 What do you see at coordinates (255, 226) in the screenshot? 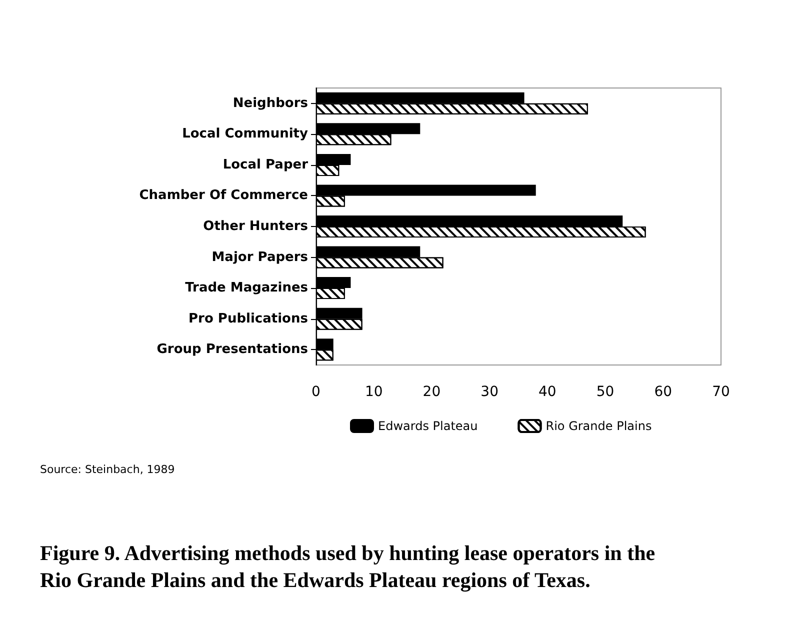
I see `y-tick-label: Other Hunters` at bounding box center [255, 226].